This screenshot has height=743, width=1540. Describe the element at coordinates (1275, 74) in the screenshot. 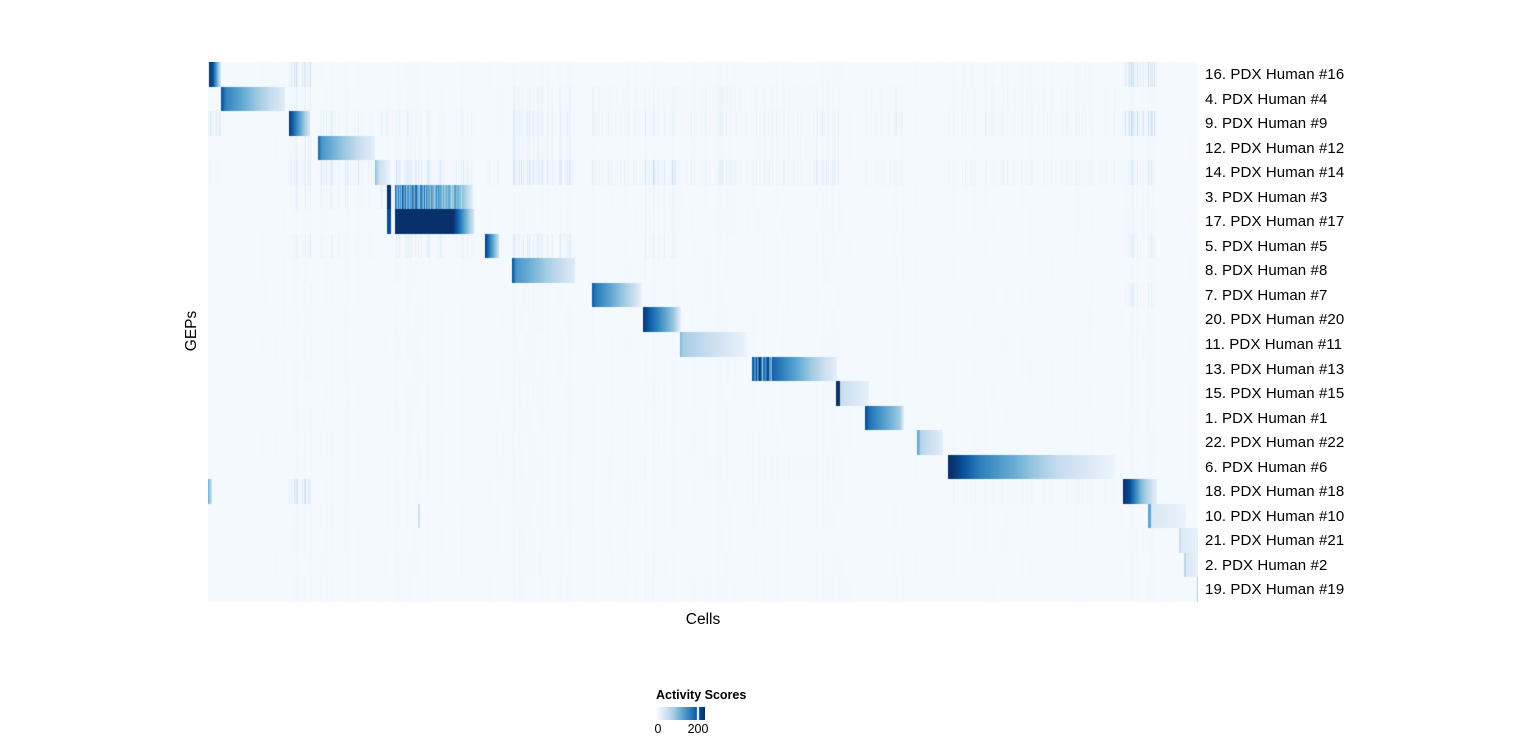

I see `row-label: 16. PDX Human #16` at that location.